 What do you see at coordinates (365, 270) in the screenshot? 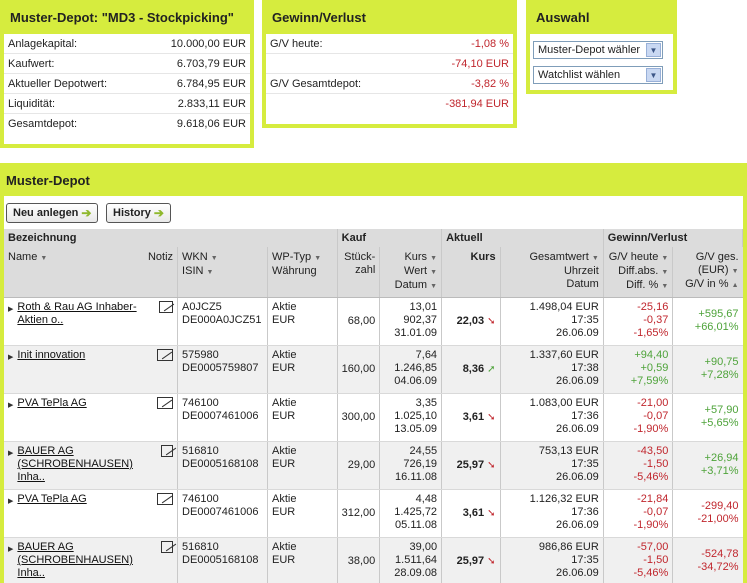
I see `col-qty-label-2: zahl` at bounding box center [365, 270].